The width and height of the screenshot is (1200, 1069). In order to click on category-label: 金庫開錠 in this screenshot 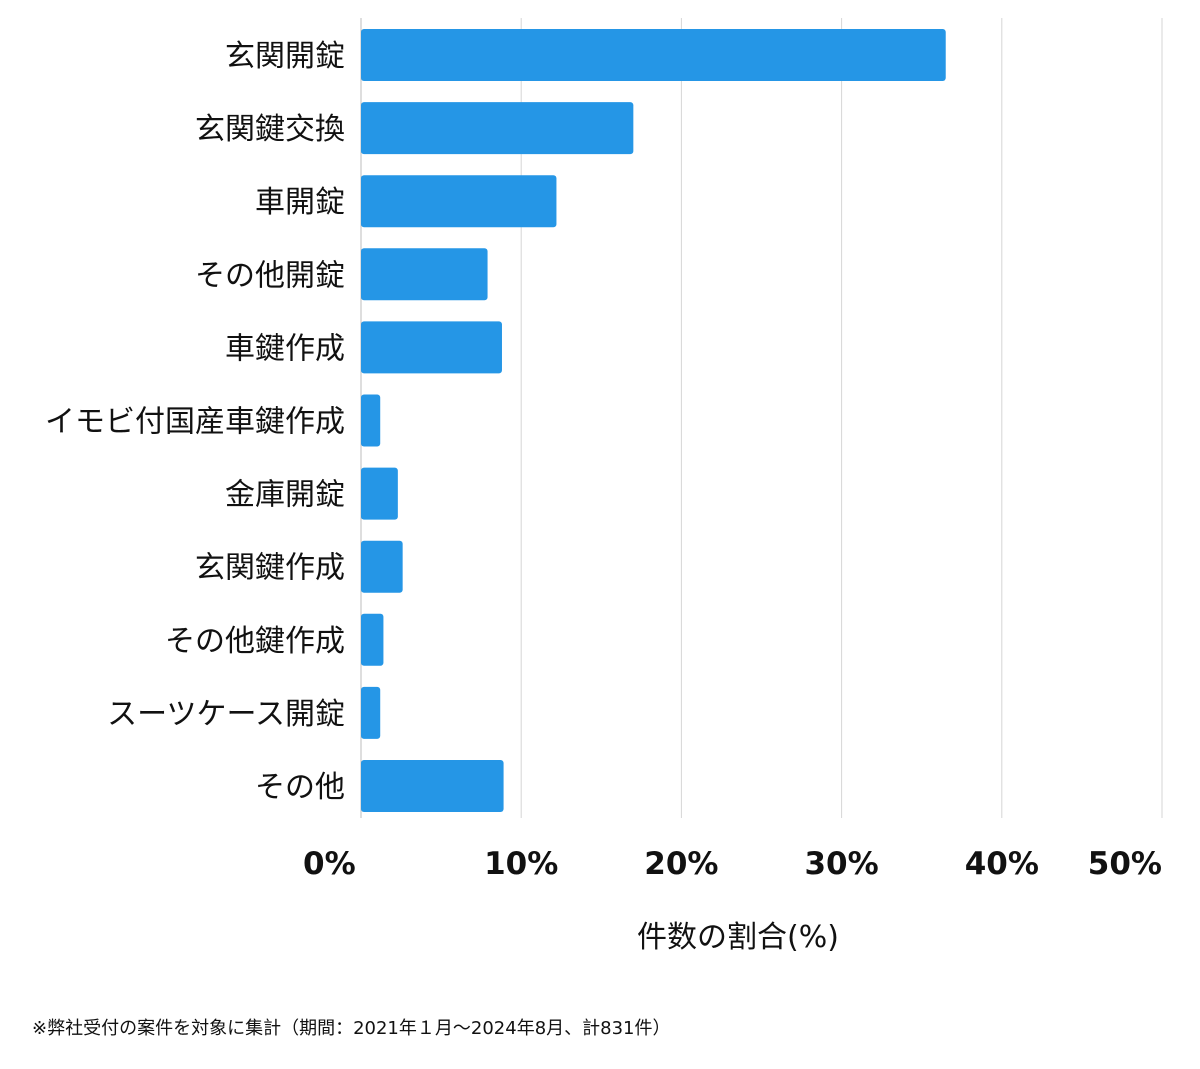, I will do `click(285, 495)`.